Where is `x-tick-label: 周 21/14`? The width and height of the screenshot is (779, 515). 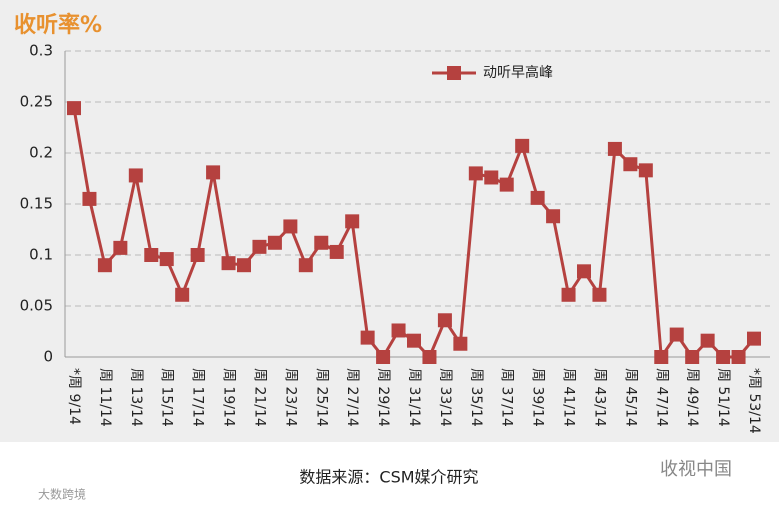
x-tick-label: 周 21/14 is located at coordinates (259, 397).